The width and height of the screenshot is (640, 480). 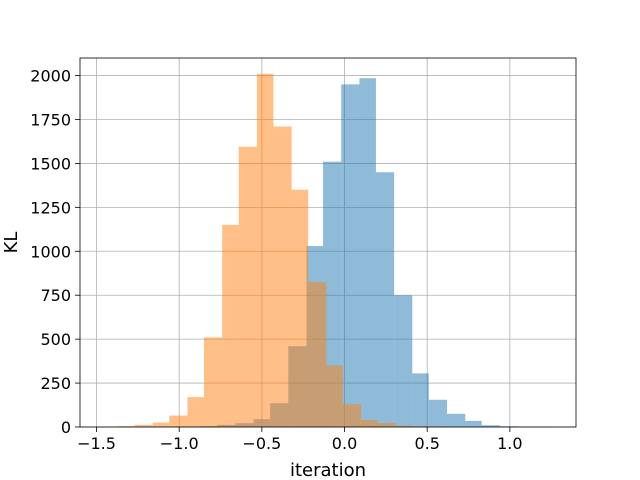 I want to click on y-tick-label: 500, so click(x=55, y=339).